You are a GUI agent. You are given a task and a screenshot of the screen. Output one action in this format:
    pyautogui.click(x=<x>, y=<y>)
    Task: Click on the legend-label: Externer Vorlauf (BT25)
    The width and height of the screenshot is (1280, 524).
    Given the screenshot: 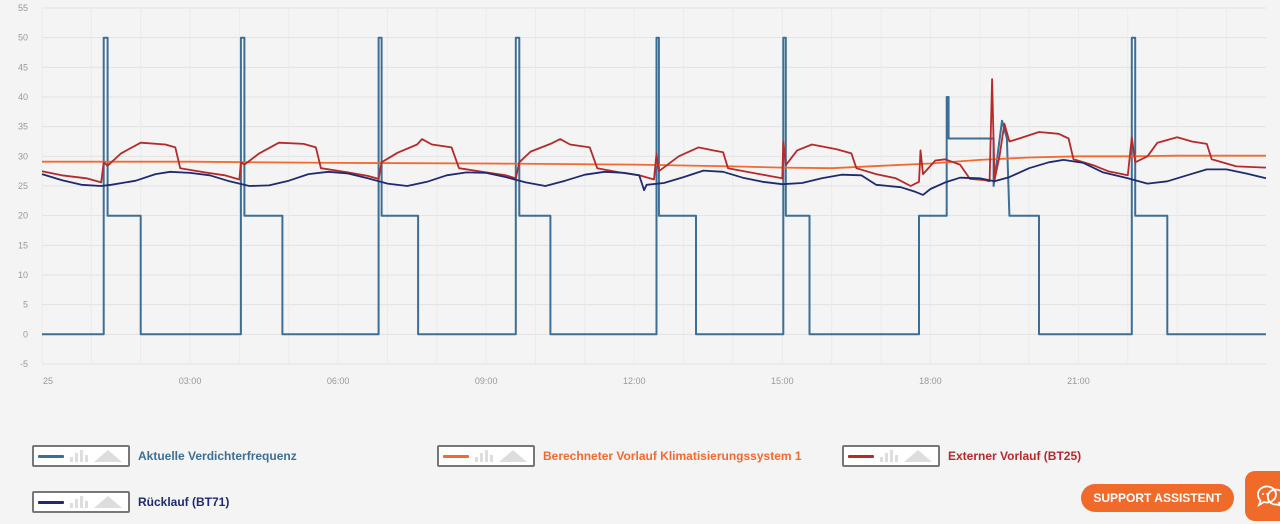 What is the action you would take?
    pyautogui.click(x=1015, y=456)
    